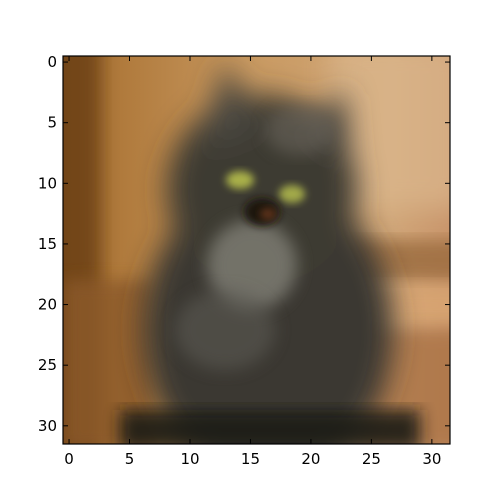 Image resolution: width=500 pixels, height=500 pixels. What do you see at coordinates (250, 459) in the screenshot?
I see `x-tick-label: 15` at bounding box center [250, 459].